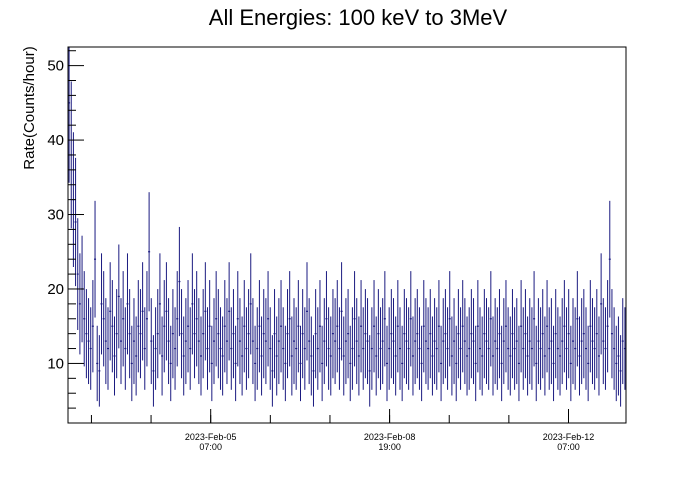  Describe the element at coordinates (390, 437) in the screenshot. I see `x-tick-label-date: 2023-Feb-08` at that location.